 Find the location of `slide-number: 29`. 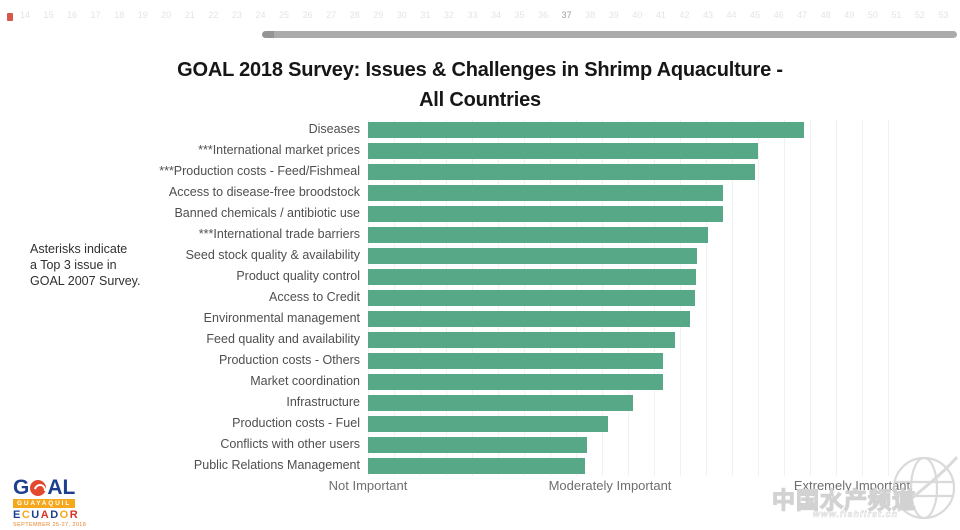

slide-number: 29 is located at coordinates (378, 15).